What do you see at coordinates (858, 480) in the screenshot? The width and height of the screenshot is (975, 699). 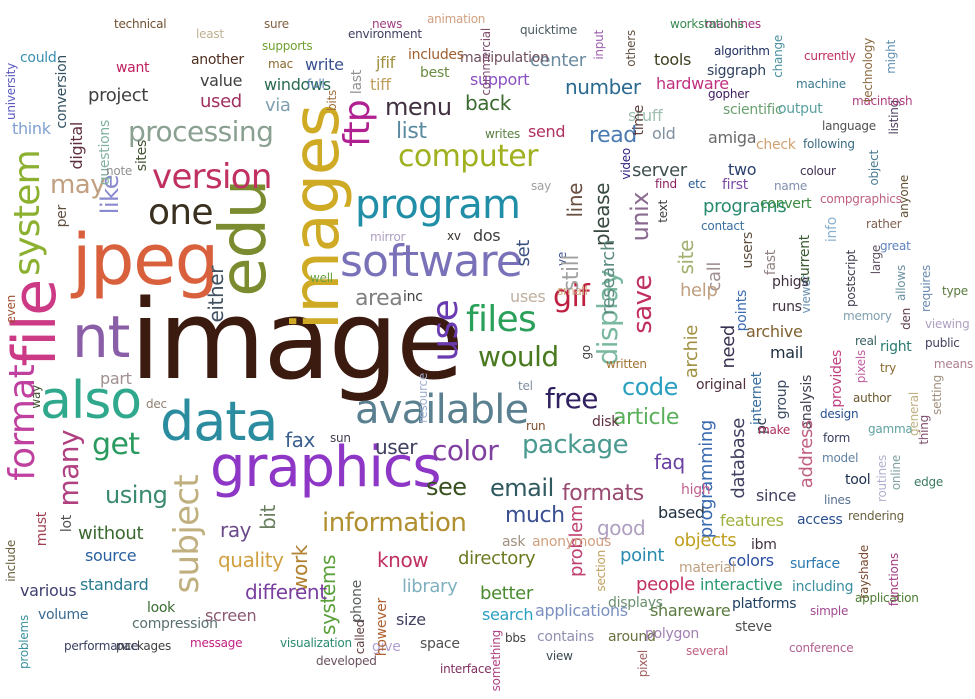 I see `cloud-word-tool: tool` at bounding box center [858, 480].